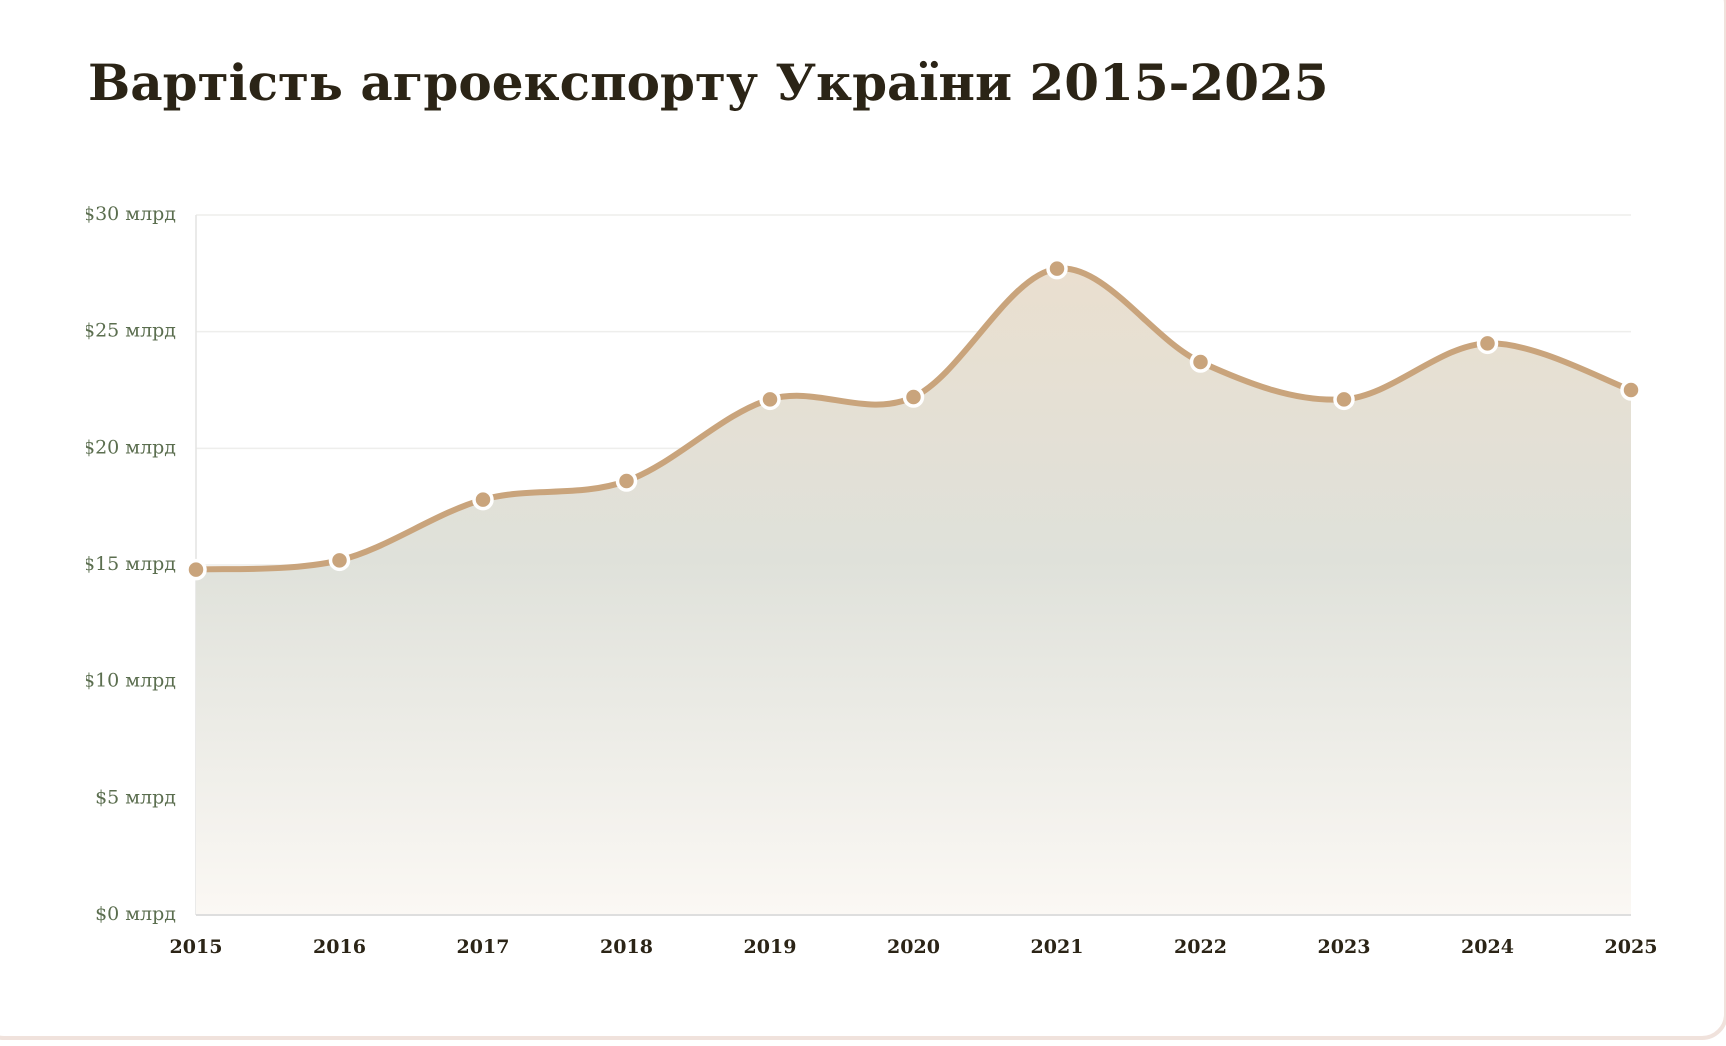 This screenshot has height=1046, width=1726. Describe the element at coordinates (129, 681) in the screenshot. I see `y-tick-label: $10 млрд` at that location.